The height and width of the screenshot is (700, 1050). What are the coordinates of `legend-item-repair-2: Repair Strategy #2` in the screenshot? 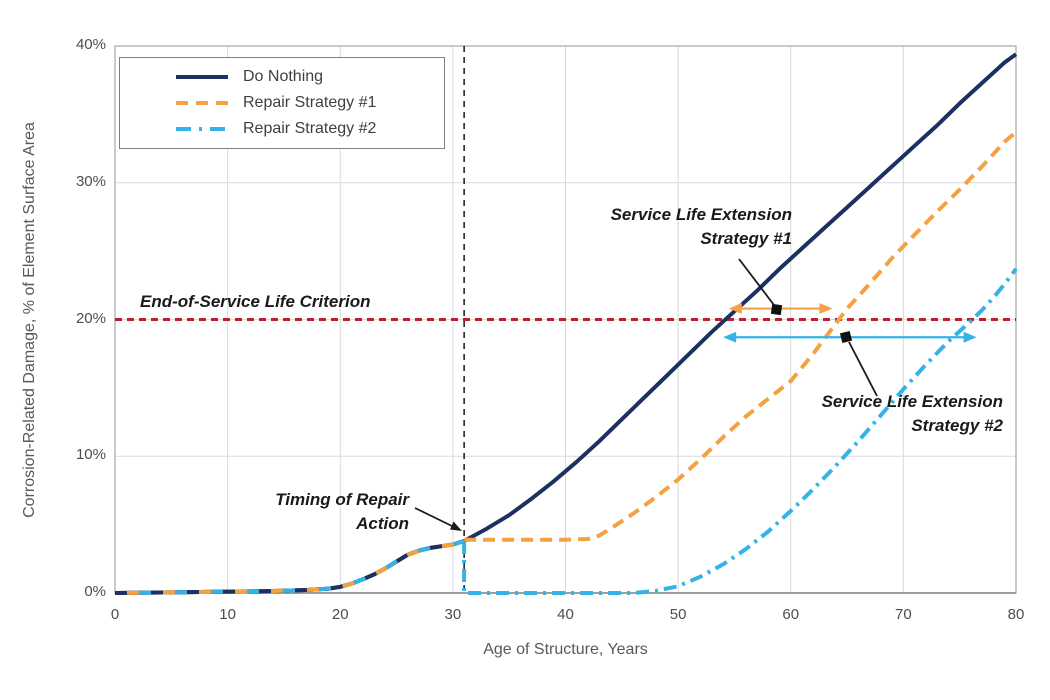 It's located at (309, 129).